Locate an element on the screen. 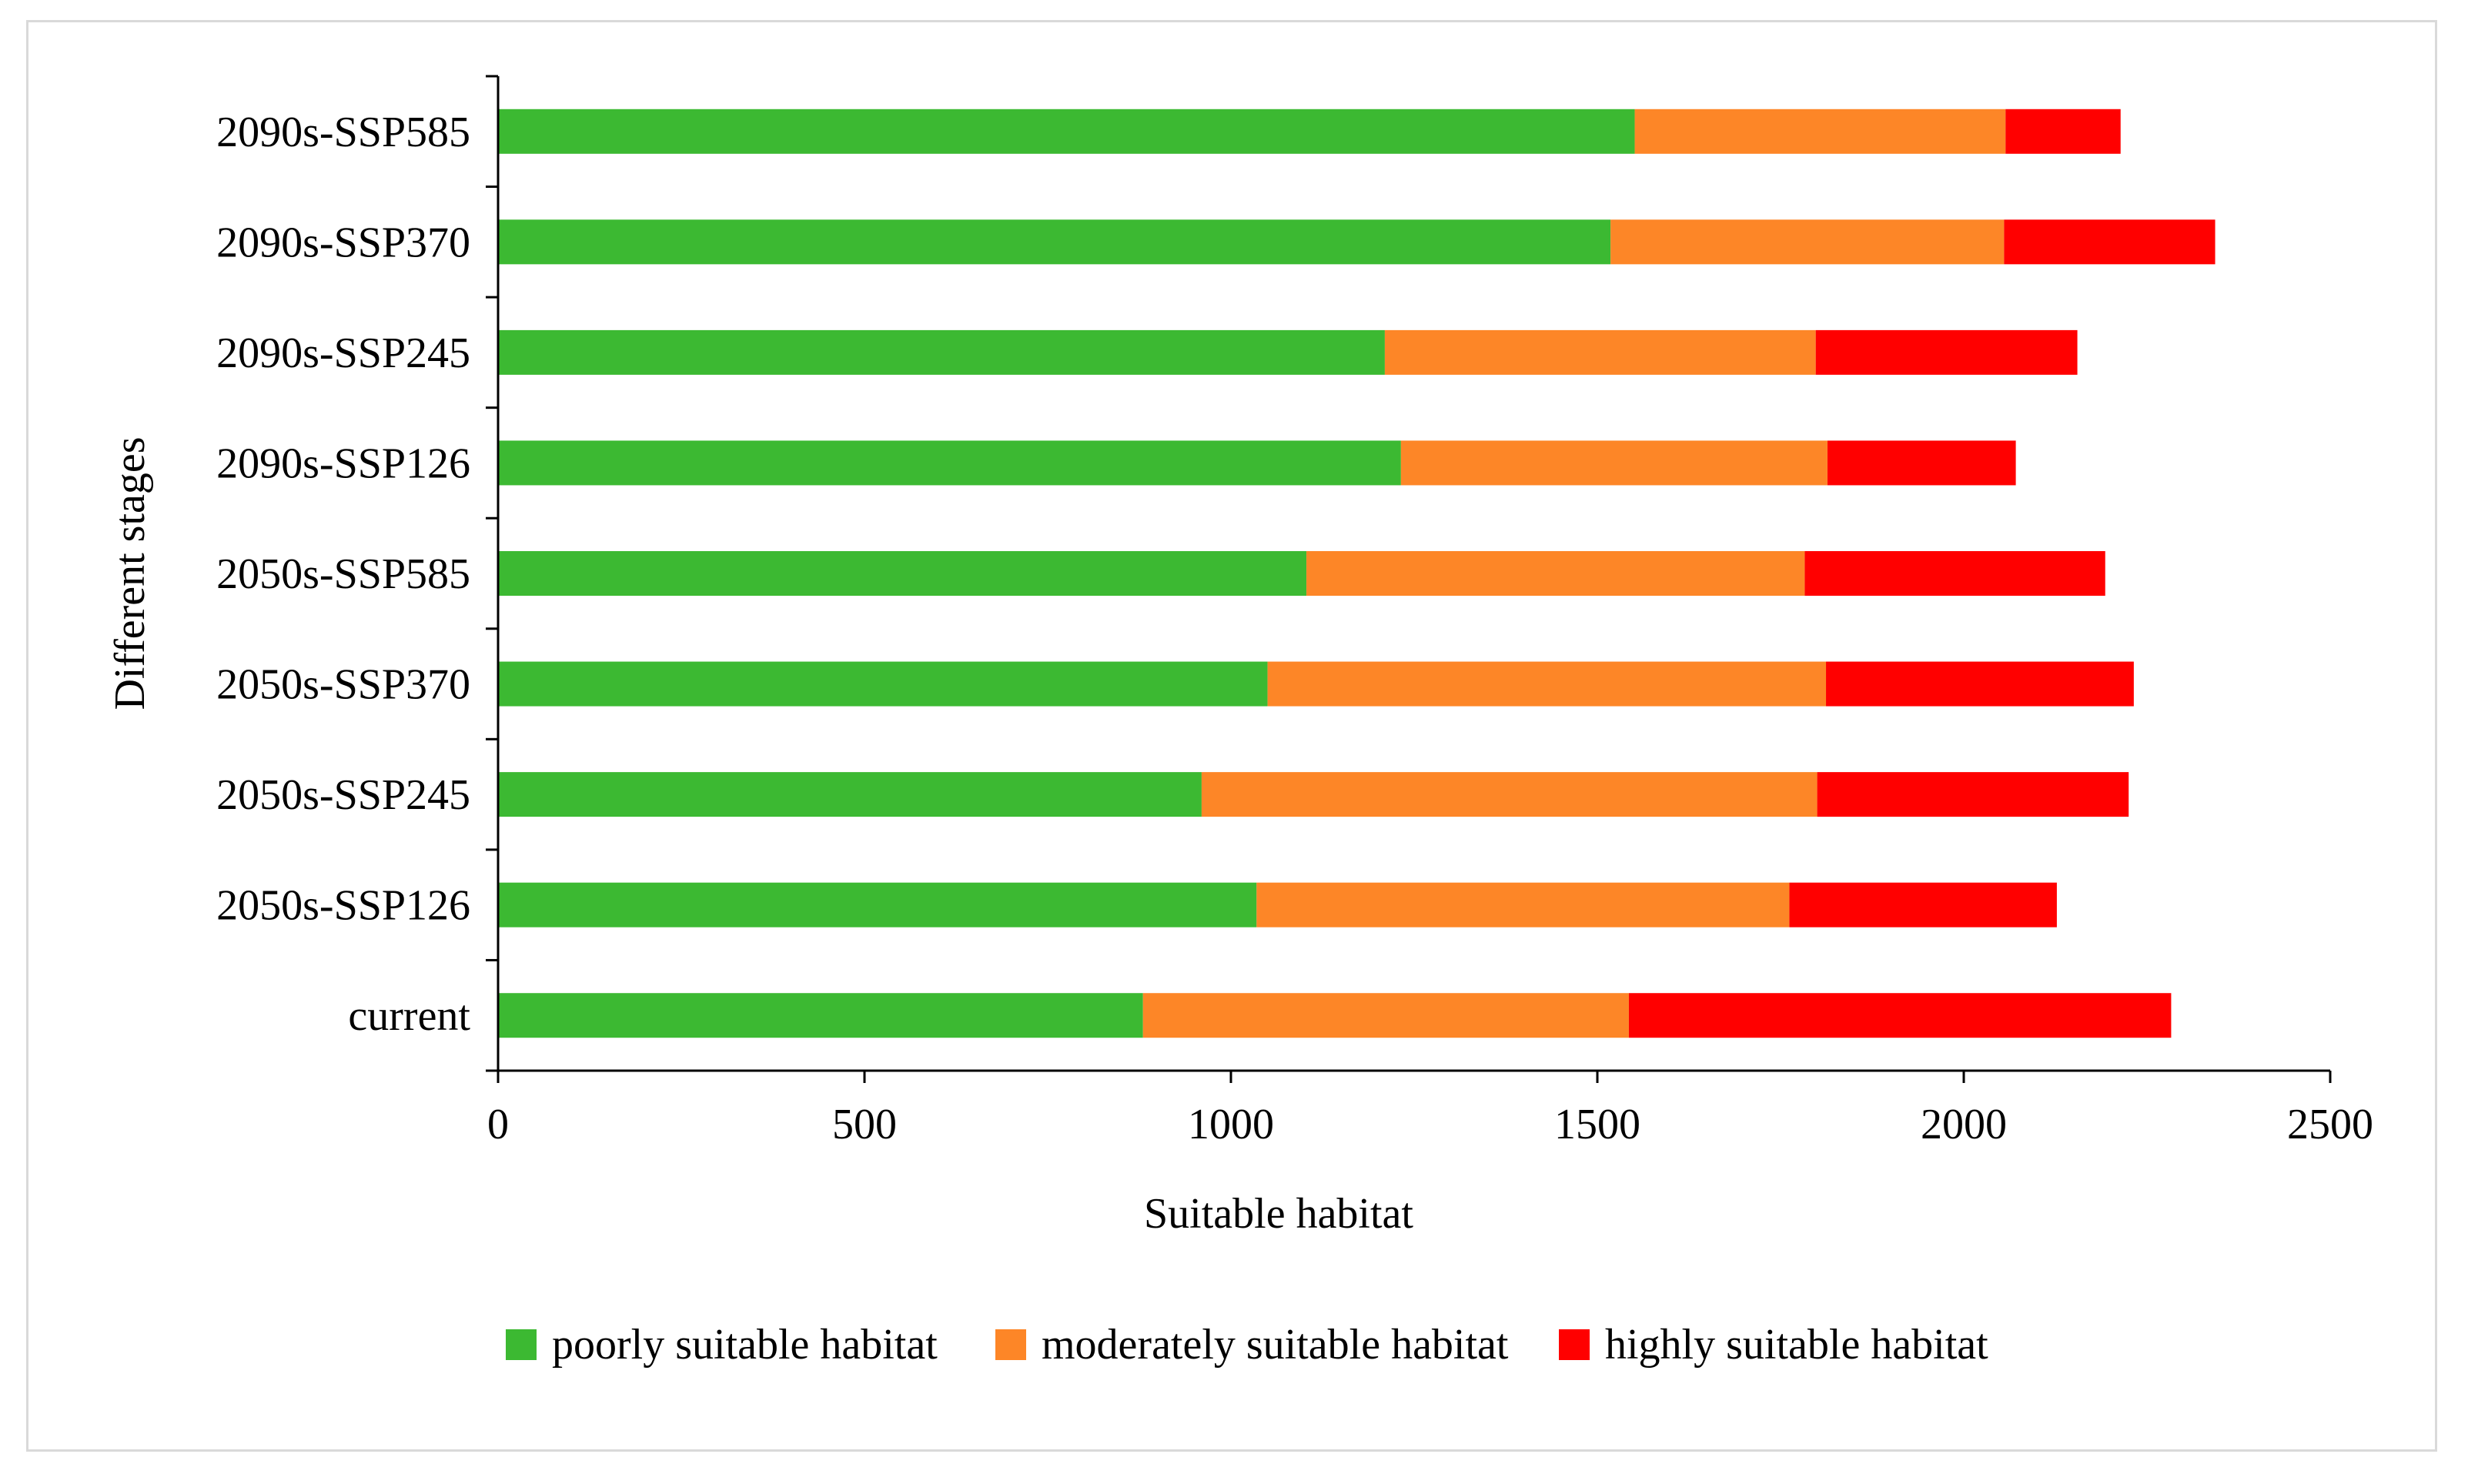 The height and width of the screenshot is (1484, 2468). bar-segment-2050s-SSP245-poorly is located at coordinates (850, 794).